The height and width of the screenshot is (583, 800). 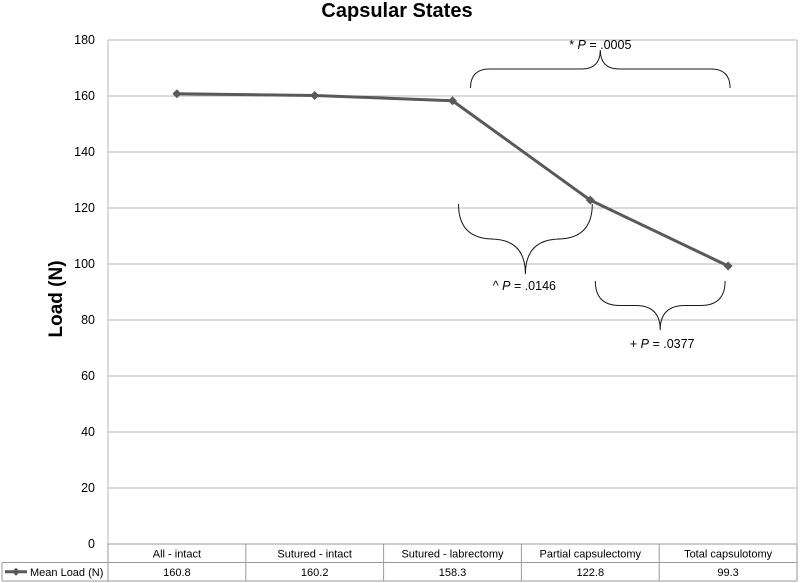 What do you see at coordinates (672, 344) in the screenshot?
I see `p-value-text: = .0377` at bounding box center [672, 344].